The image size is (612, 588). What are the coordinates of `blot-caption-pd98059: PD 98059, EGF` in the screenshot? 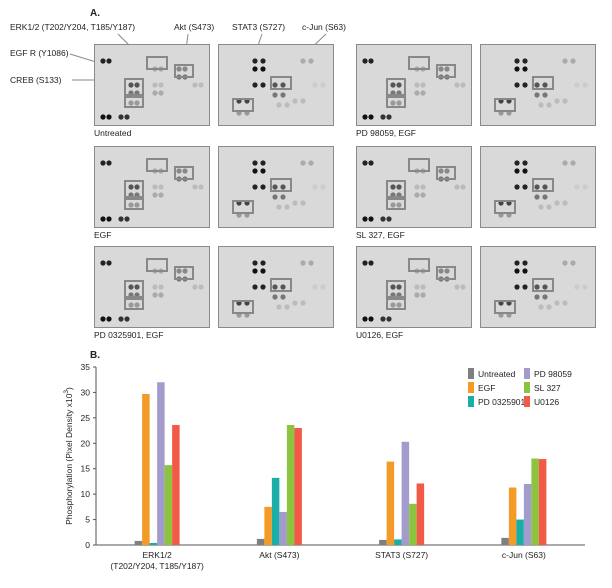 It's located at (386, 133).